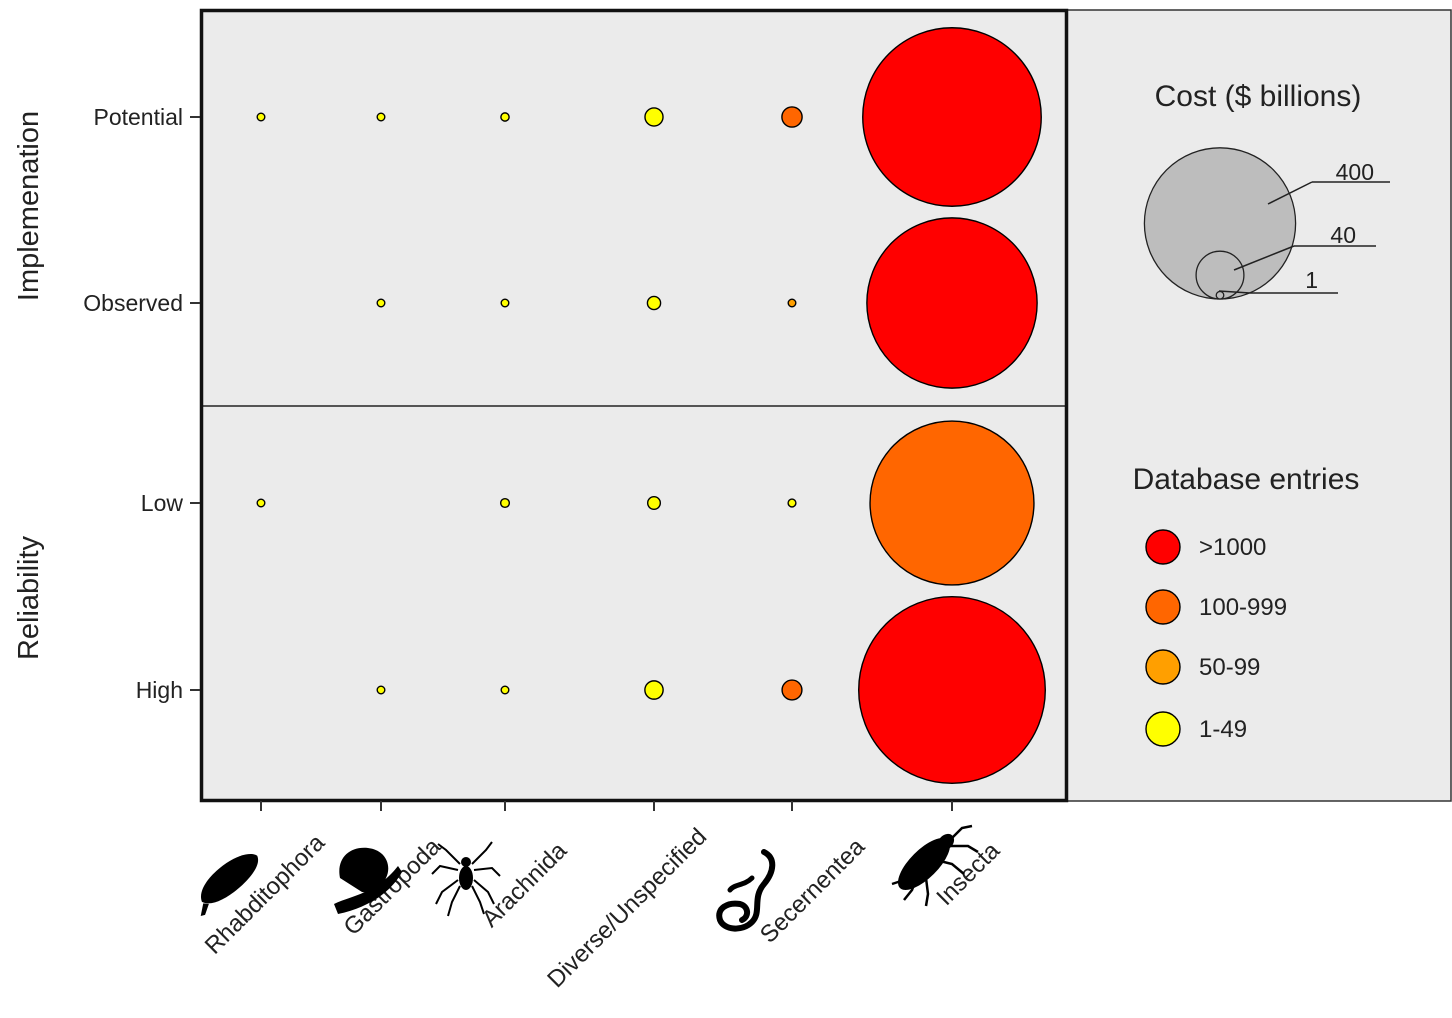  What do you see at coordinates (381, 303) in the screenshot?
I see `bubble-observed-gastropoda` at bounding box center [381, 303].